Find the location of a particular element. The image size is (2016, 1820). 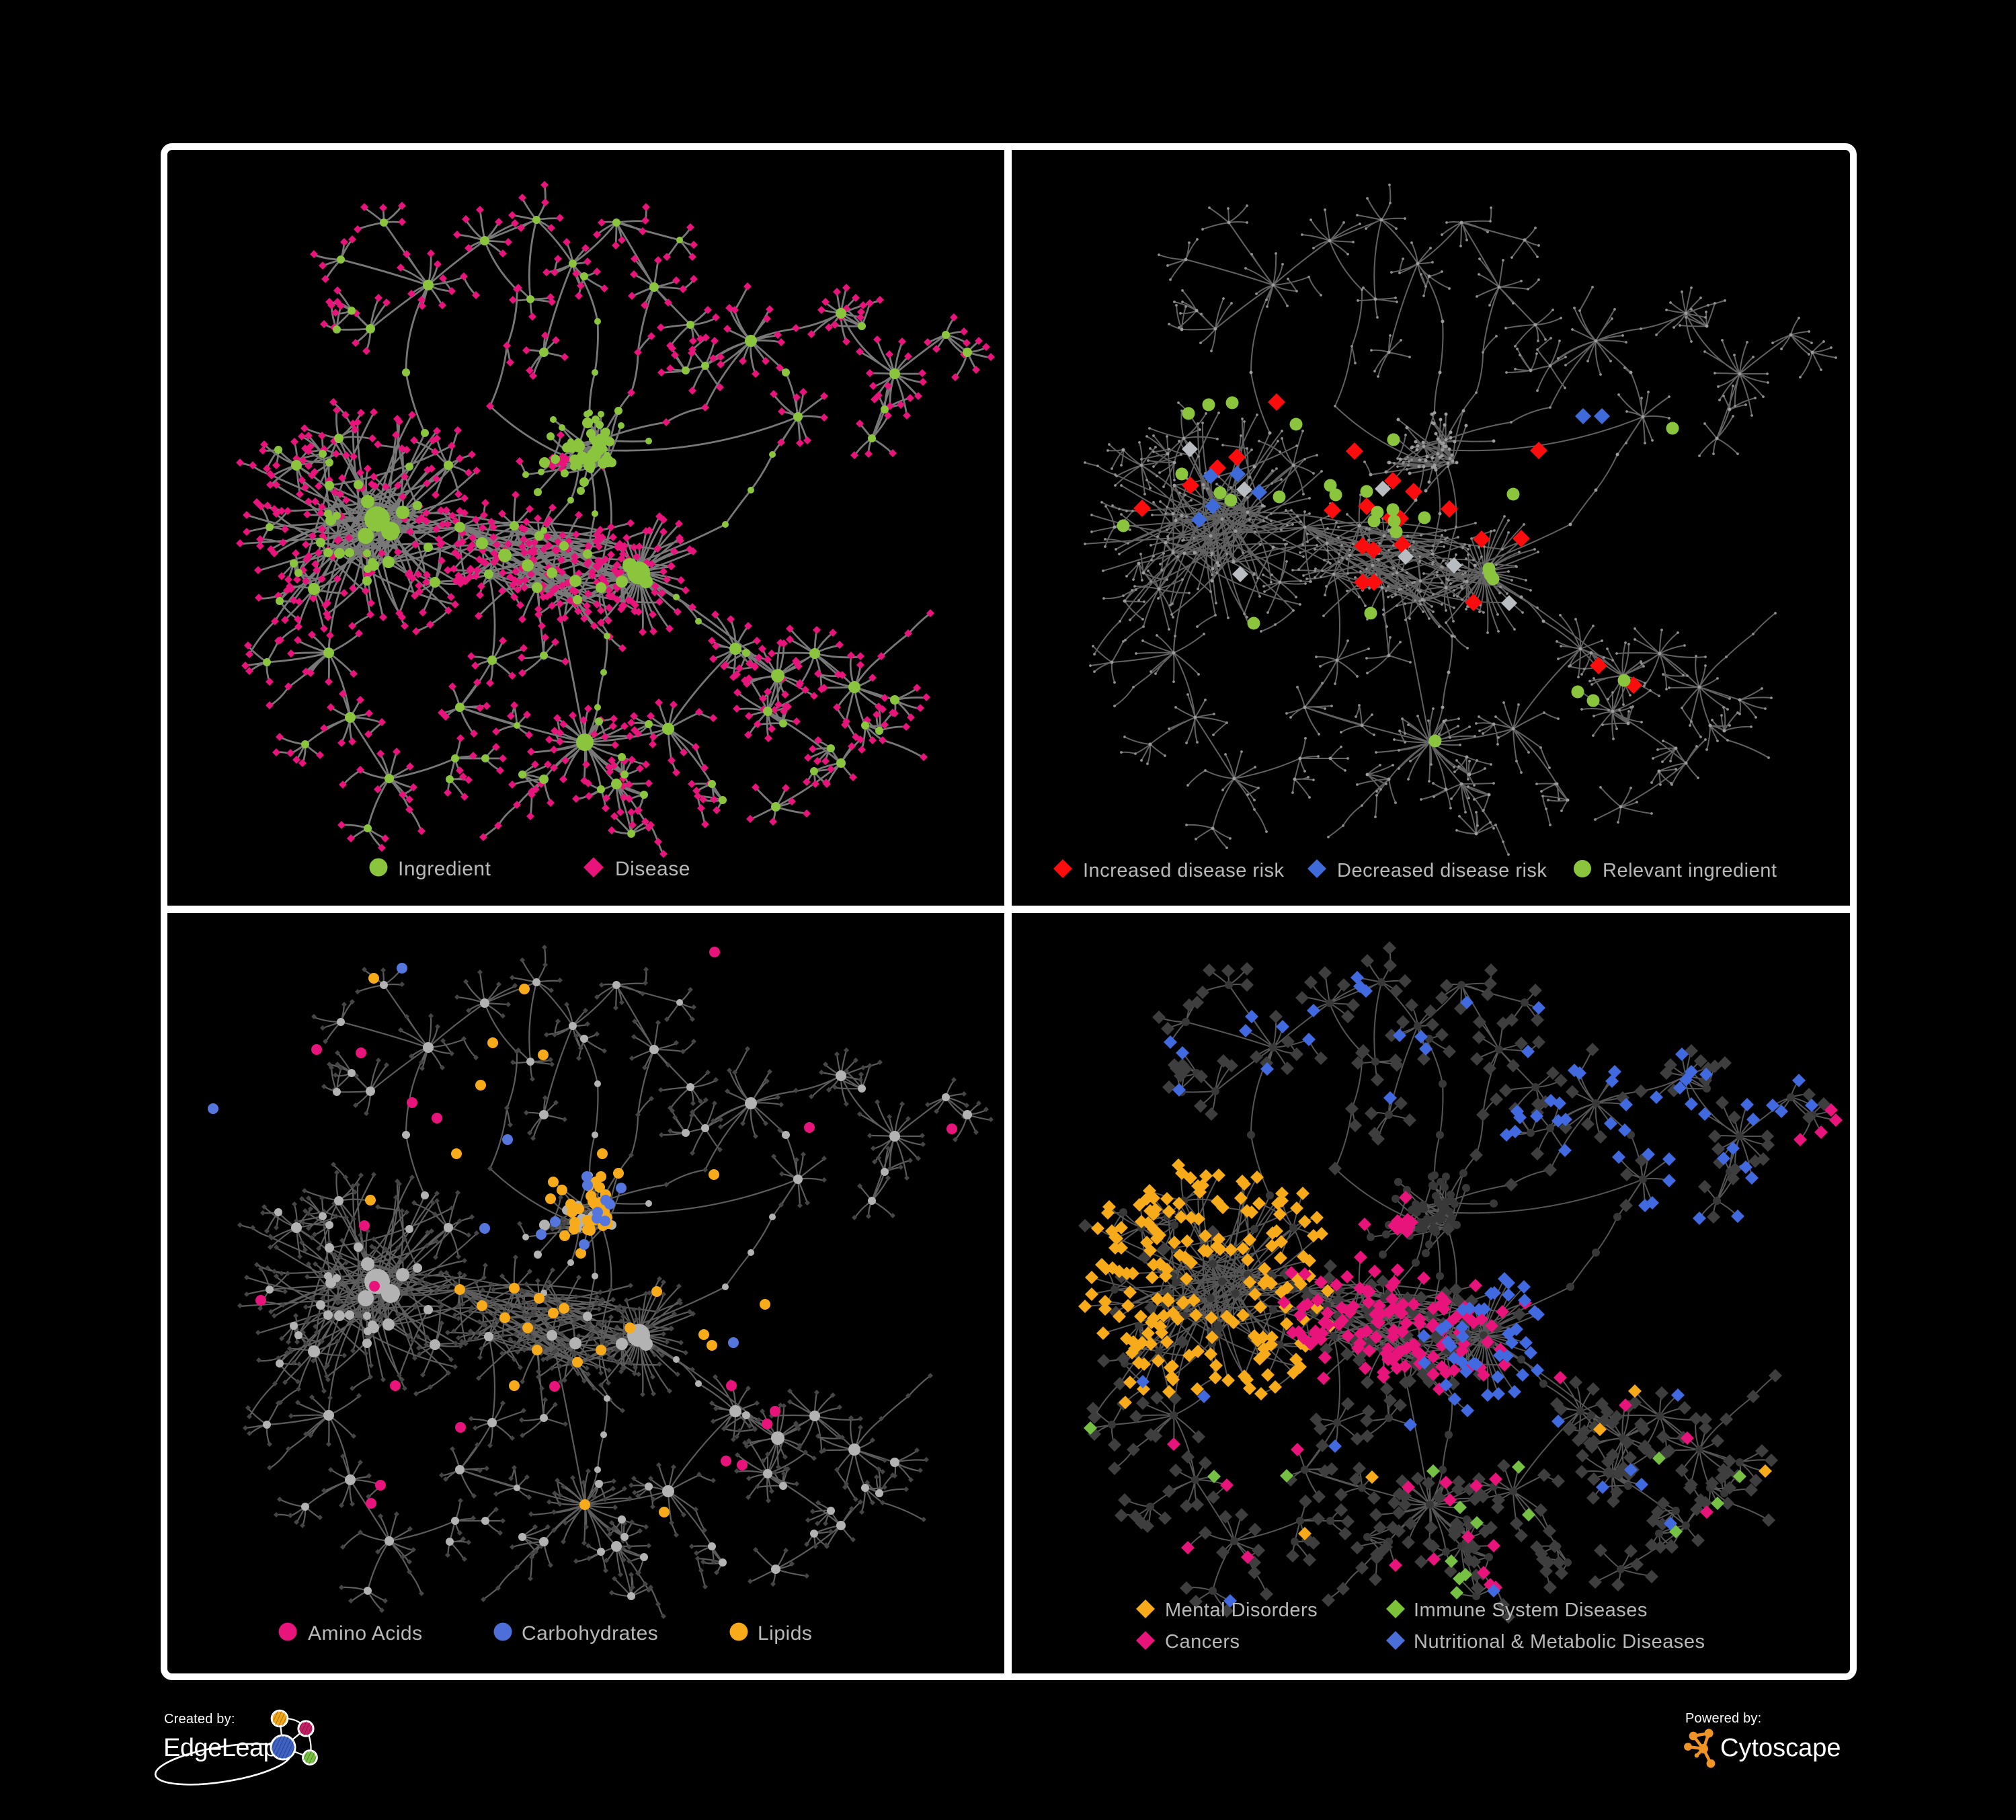

svg-text: Increased disease risk is located at coordinates (1184, 870).